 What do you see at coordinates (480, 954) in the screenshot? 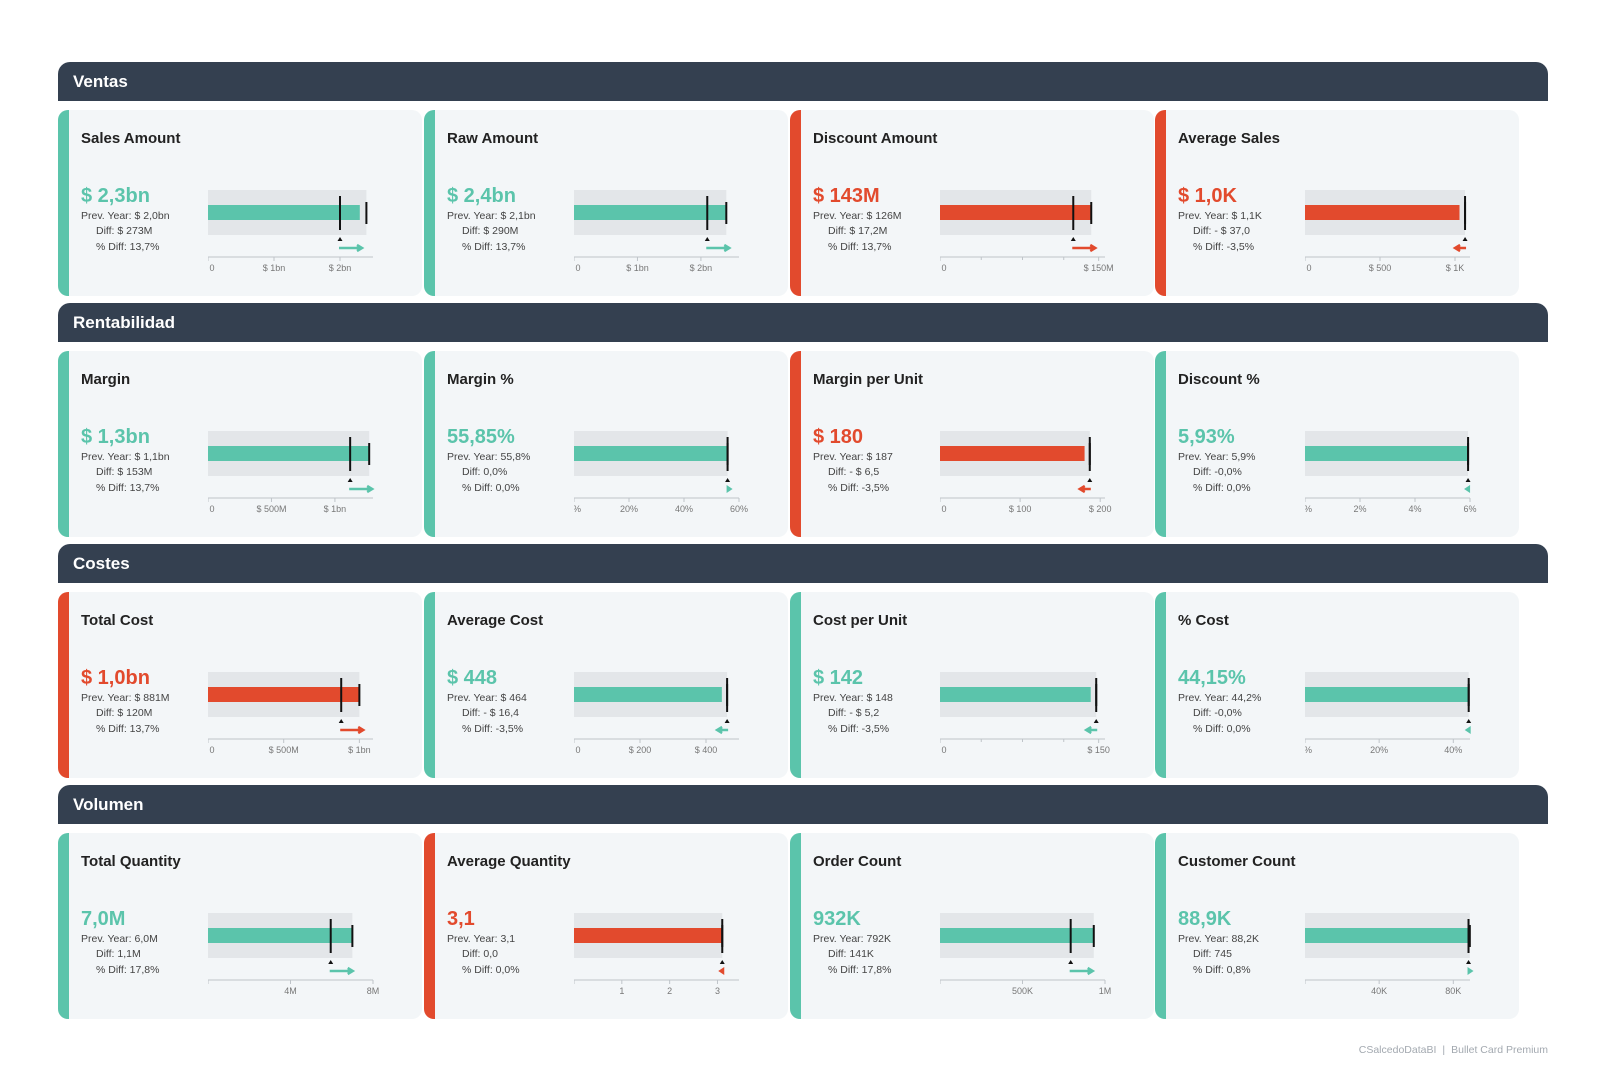
I see `diff-value: Diff: 0,0` at bounding box center [480, 954].